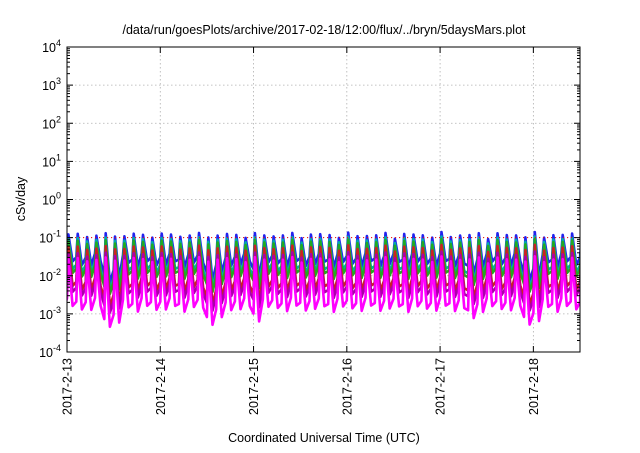  What do you see at coordinates (254, 386) in the screenshot?
I see `x-tick-label: 2017-2-15` at bounding box center [254, 386].